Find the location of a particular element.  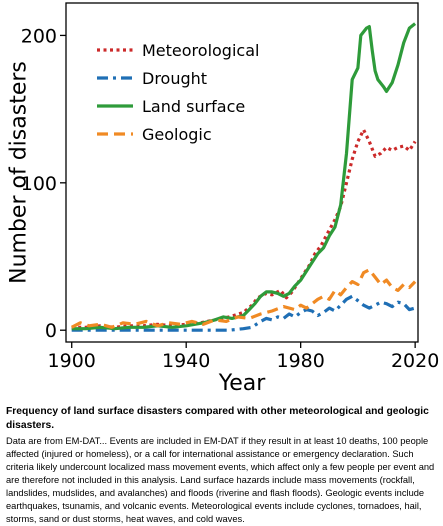

y-tick-label: 200 is located at coordinates (39, 36).